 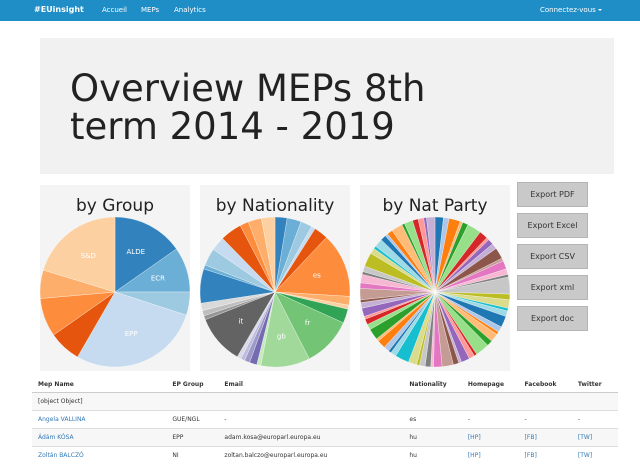 I want to click on chart-title: by Nat Party, so click(x=434, y=206).